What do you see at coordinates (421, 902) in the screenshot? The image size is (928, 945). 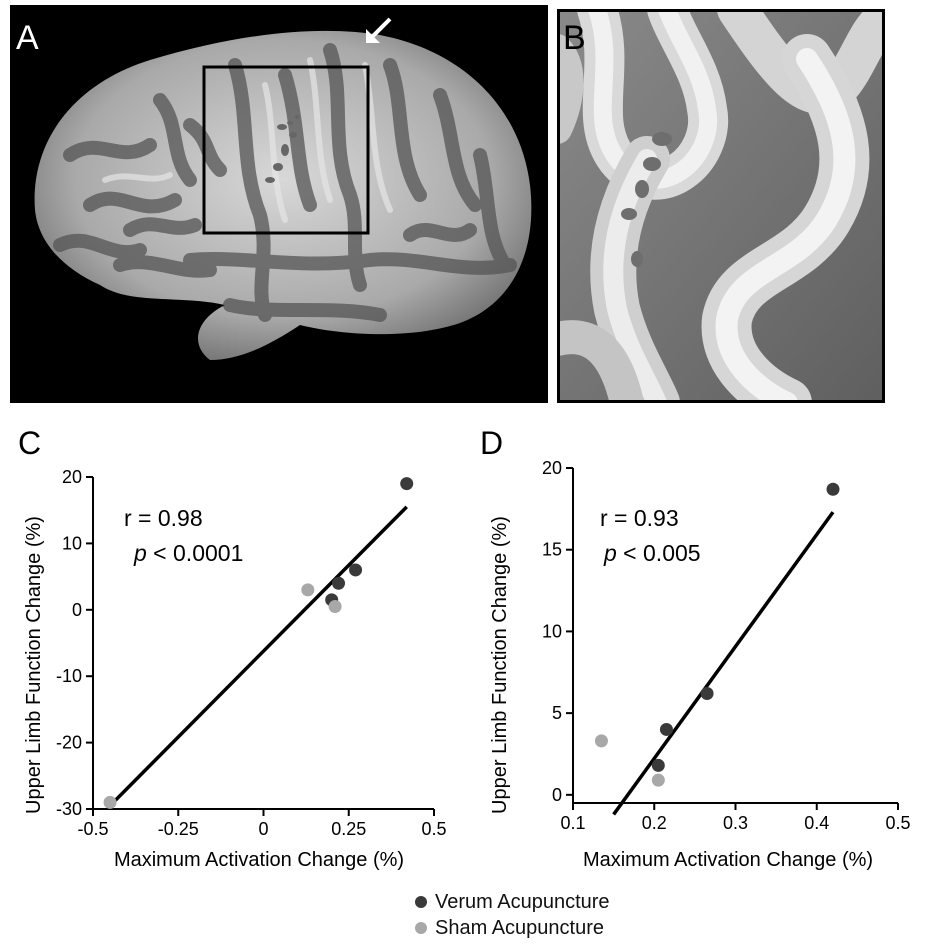 I see `verum-dot-icon` at bounding box center [421, 902].